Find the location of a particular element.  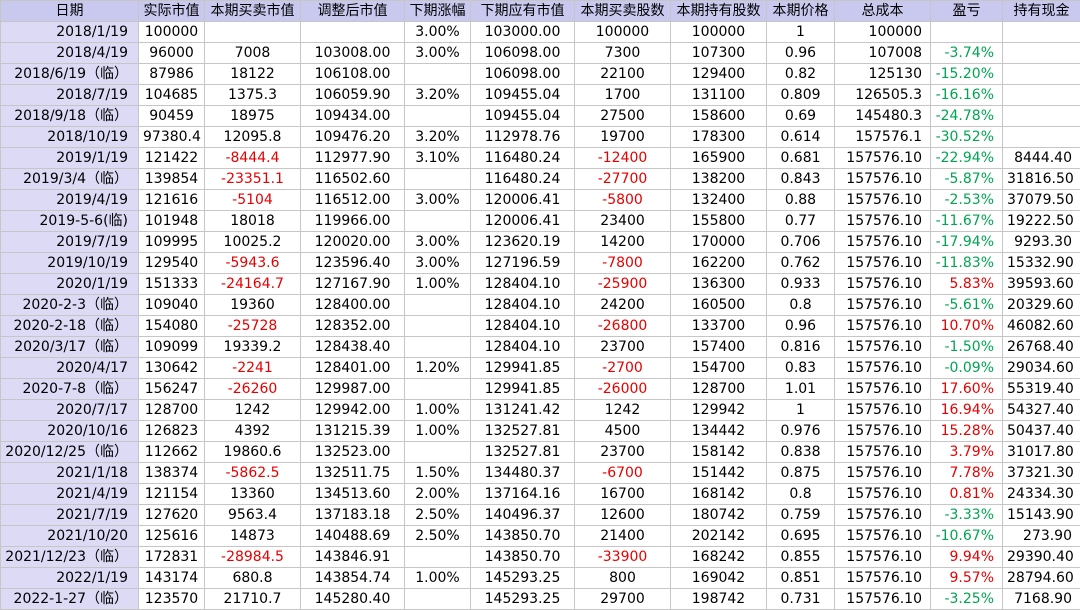

cell-date: 2021/7/19 is located at coordinates (70, 515).